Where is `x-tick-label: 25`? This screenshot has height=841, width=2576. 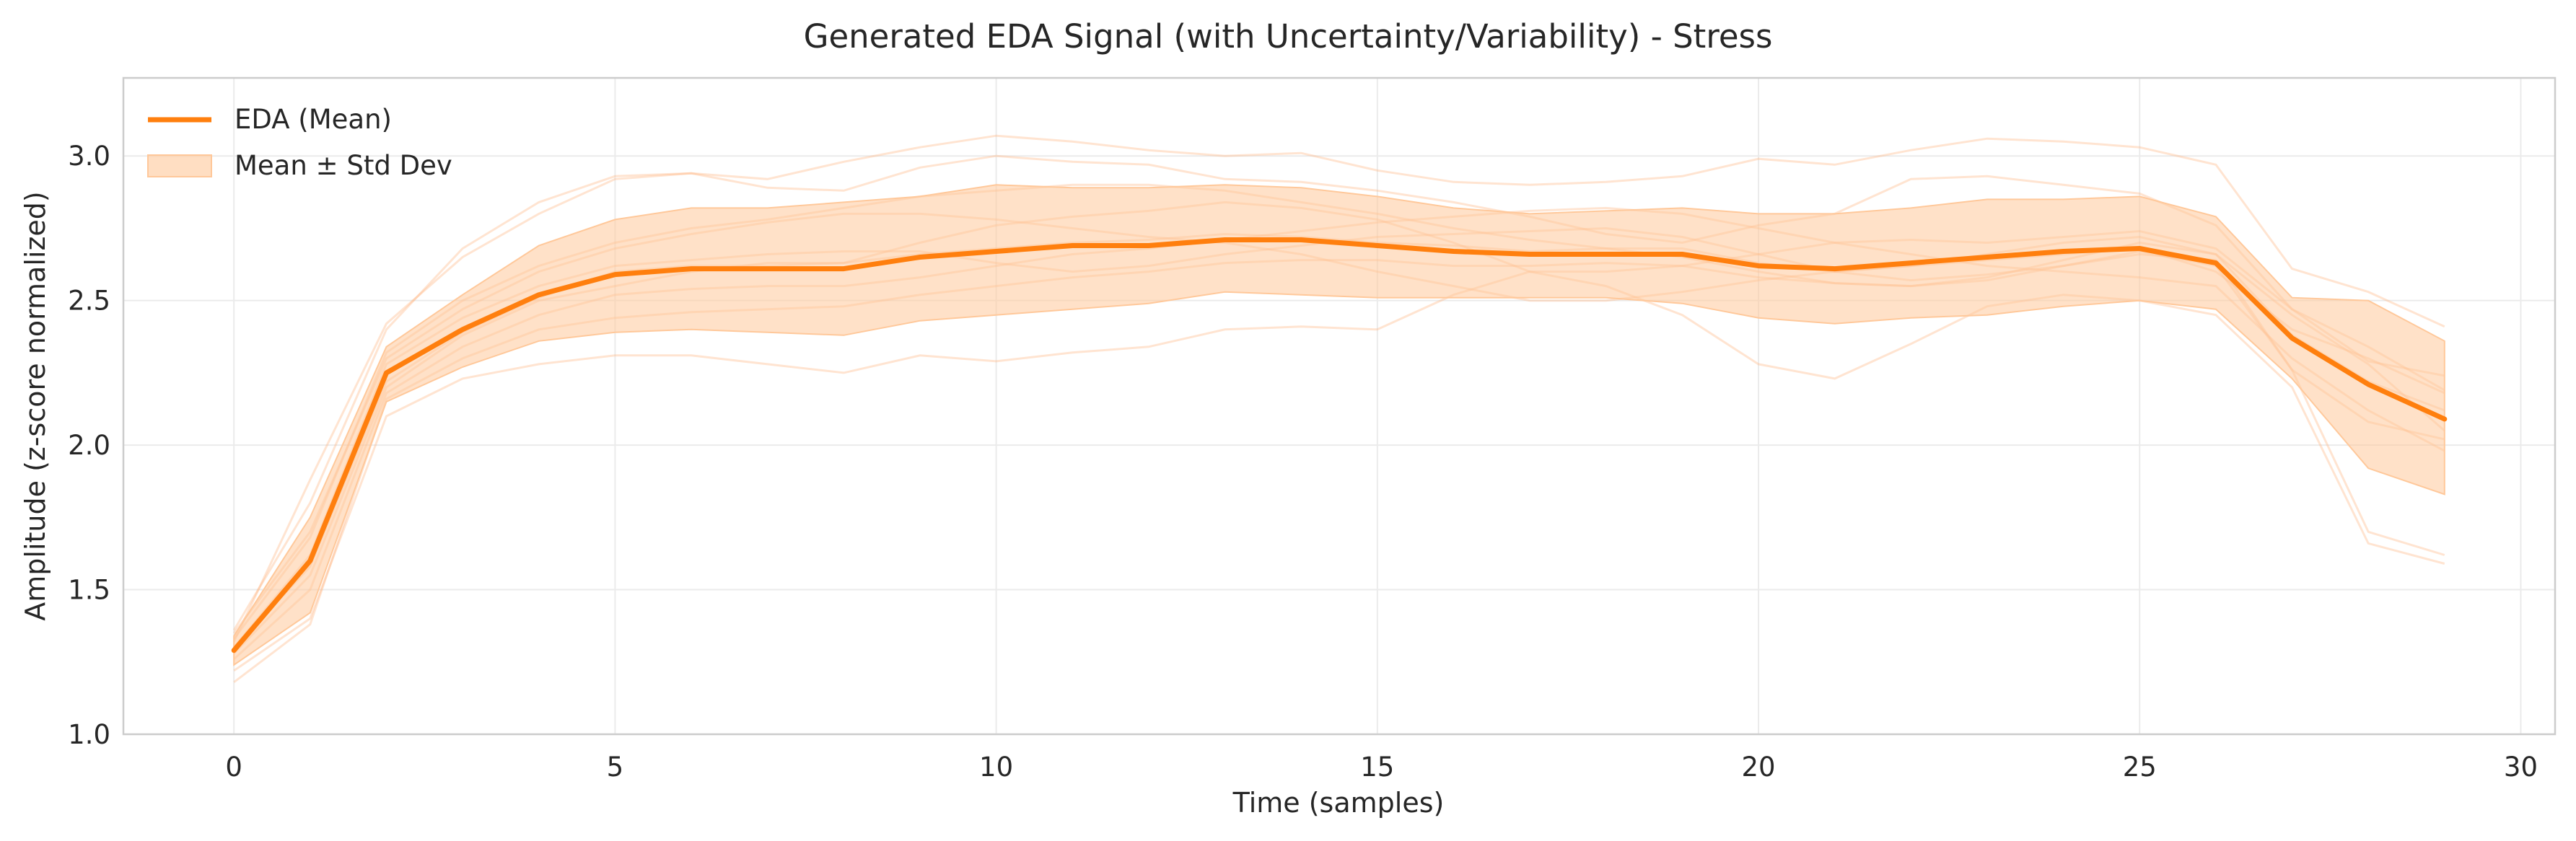 x-tick-label: 25 is located at coordinates (2140, 767).